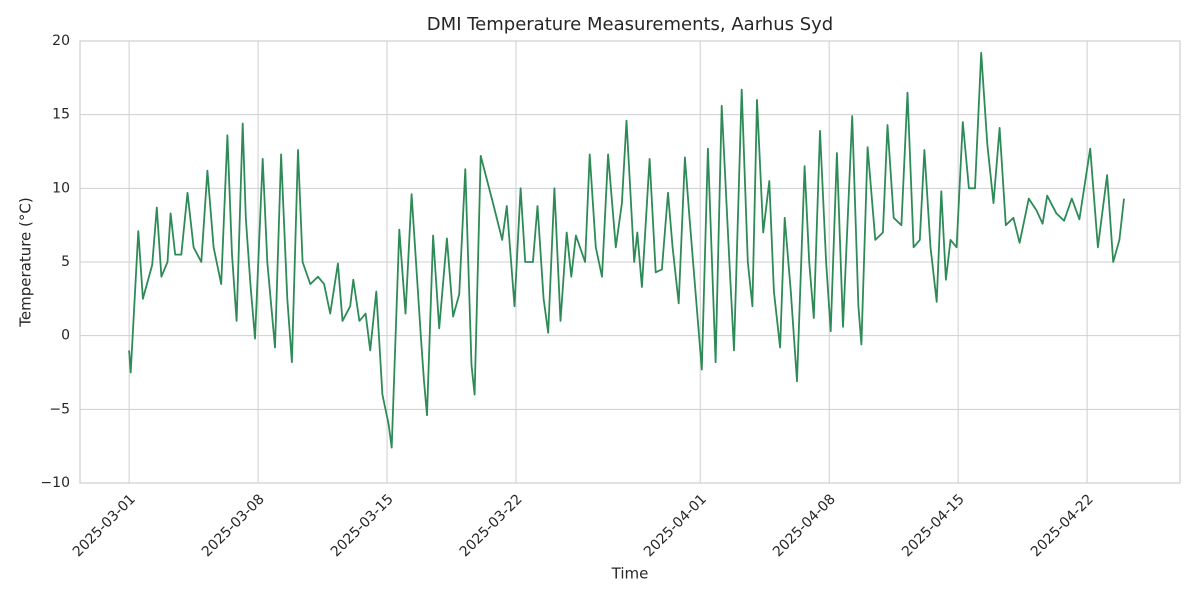 The height and width of the screenshot is (604, 1200). Describe the element at coordinates (55, 483) in the screenshot. I see `y-tick-label: −10` at that location.